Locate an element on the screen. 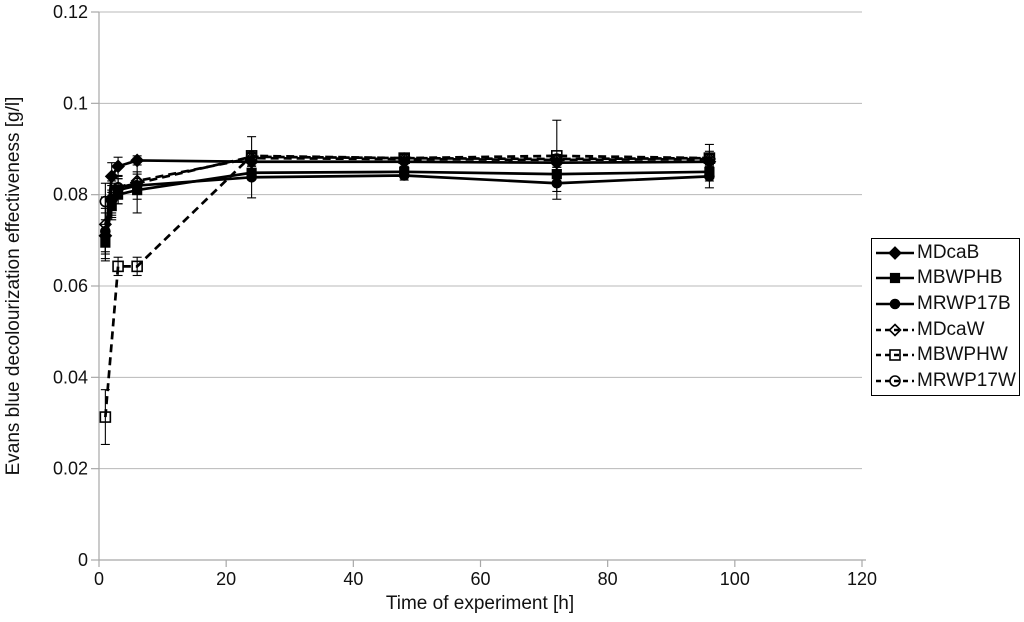 The height and width of the screenshot is (622, 1024). x-tick-label: 60 is located at coordinates (480, 579).